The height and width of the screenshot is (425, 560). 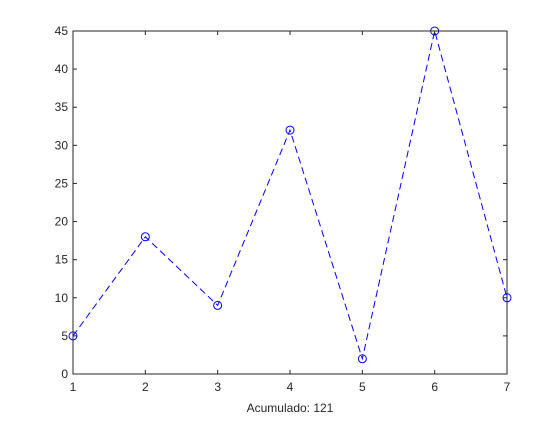 What do you see at coordinates (62, 222) in the screenshot?
I see `y-tick-label: 20` at bounding box center [62, 222].